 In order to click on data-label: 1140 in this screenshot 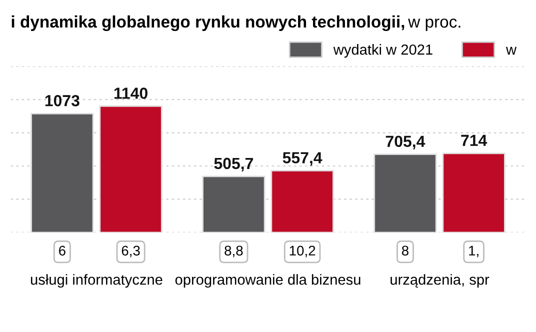, I will do `click(131, 93)`.